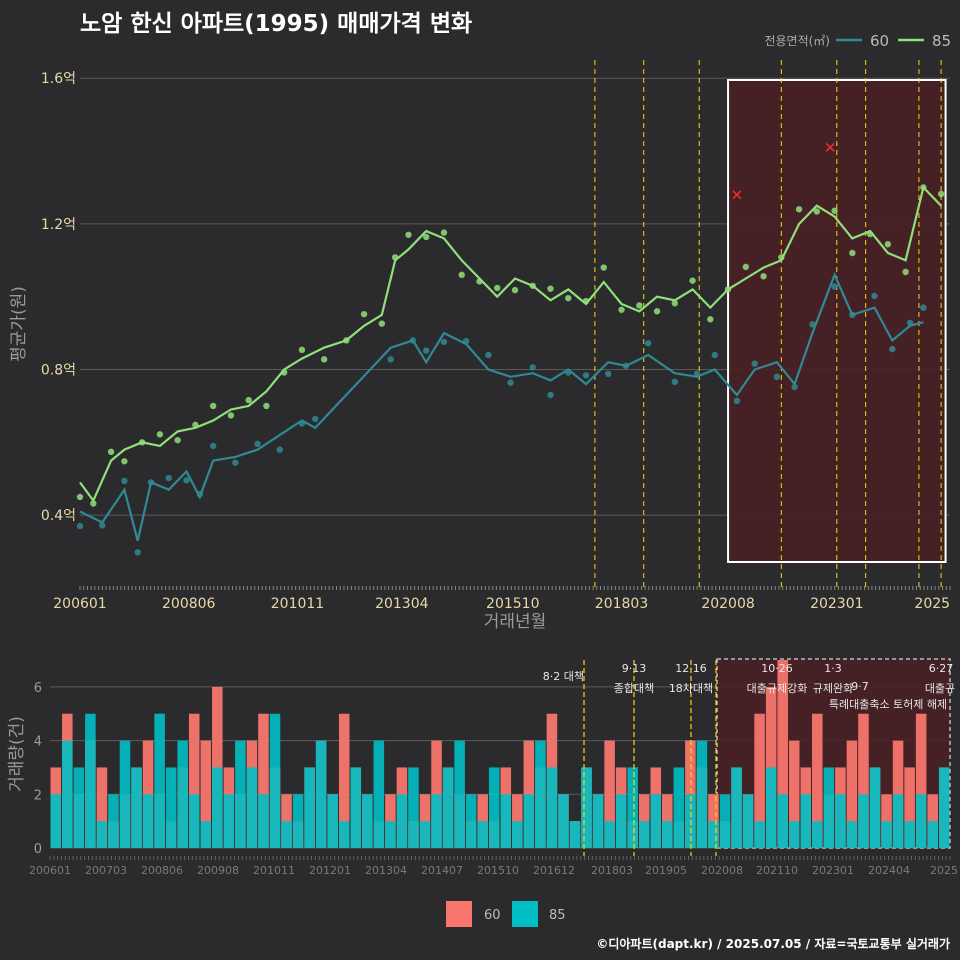  I want to click on price-x-tick-label: 202008, so click(727, 604).